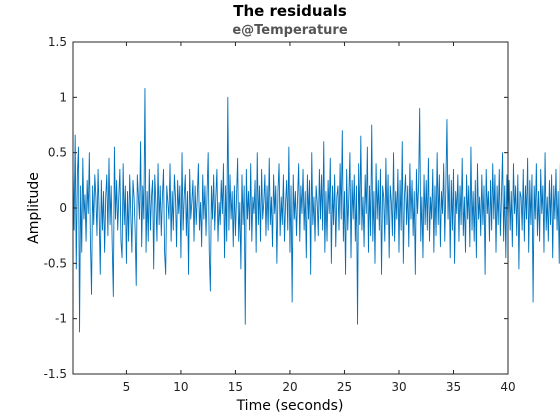 The image size is (560, 420). What do you see at coordinates (235, 387) in the screenshot?
I see `x-tick-label: 15` at bounding box center [235, 387].